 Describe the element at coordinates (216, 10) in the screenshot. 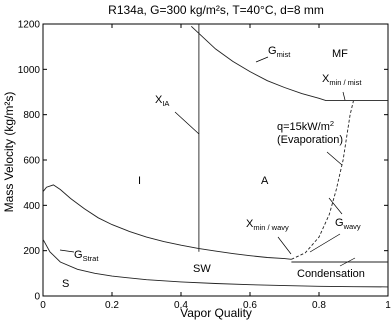

I see `chart-title: R134a, G=300 kg/m²s, T=40°C, d=8 mm` at that location.